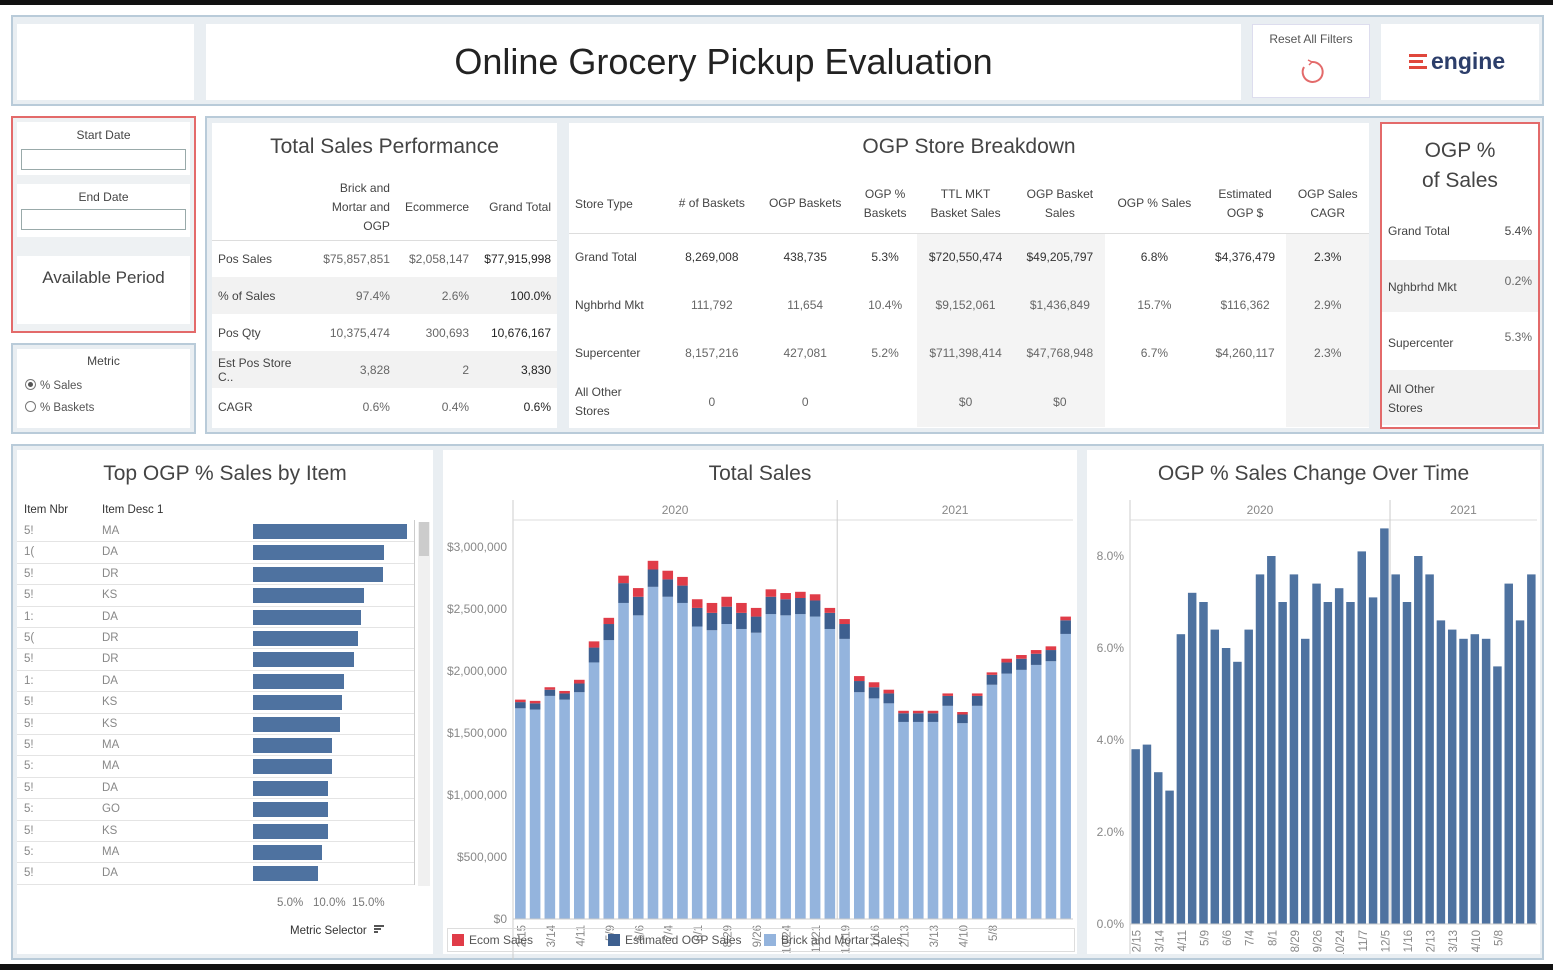 The height and width of the screenshot is (970, 1553). Describe the element at coordinates (604, 203) in the screenshot. I see `col-header-text: Store Type` at that location.